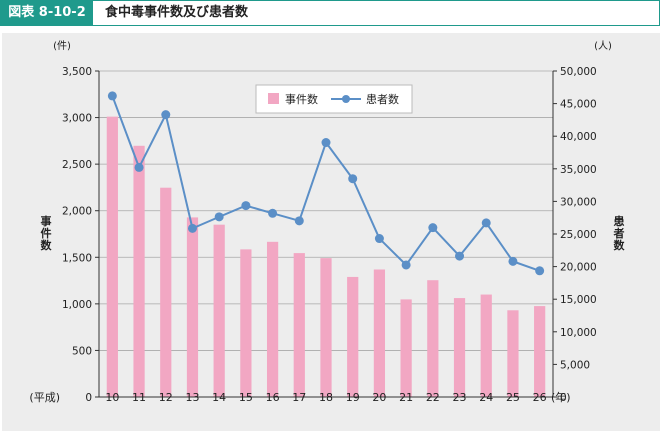 This screenshot has height=435, width=662. What do you see at coordinates (603, 46) in the screenshot?
I see `right-axis-unit: (人)` at bounding box center [603, 46].